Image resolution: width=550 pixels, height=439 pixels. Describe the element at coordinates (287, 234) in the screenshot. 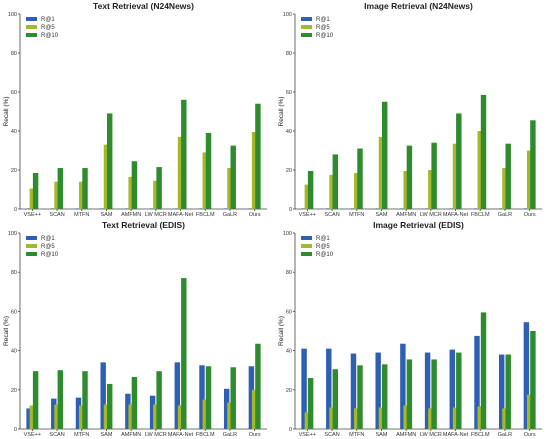

I see `y-tick-label: 100` at that location.